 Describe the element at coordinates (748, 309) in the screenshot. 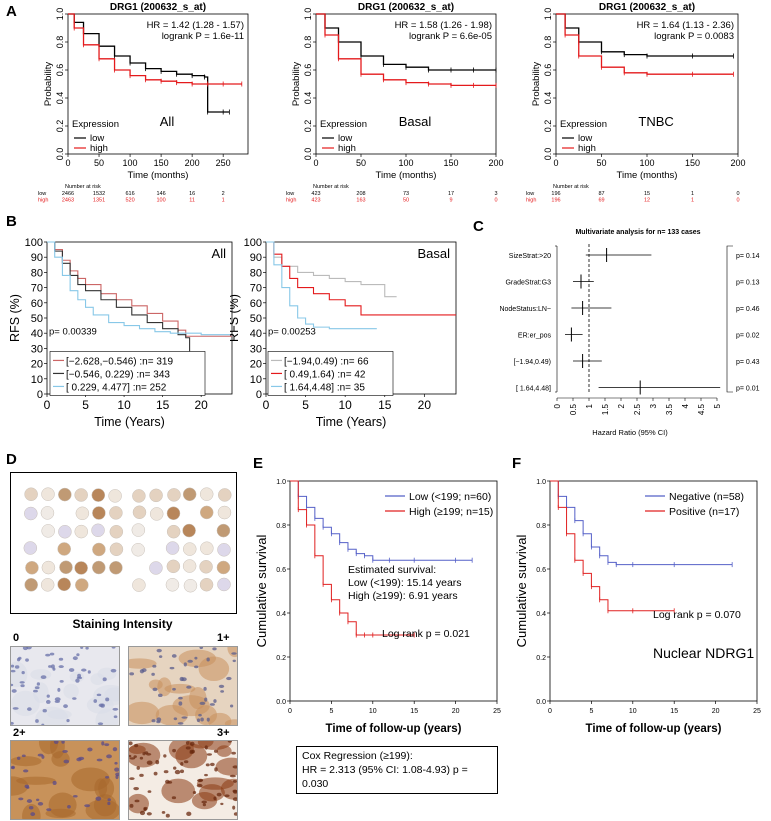

I see `forest-row-pvalue: p= 0.46` at that location.